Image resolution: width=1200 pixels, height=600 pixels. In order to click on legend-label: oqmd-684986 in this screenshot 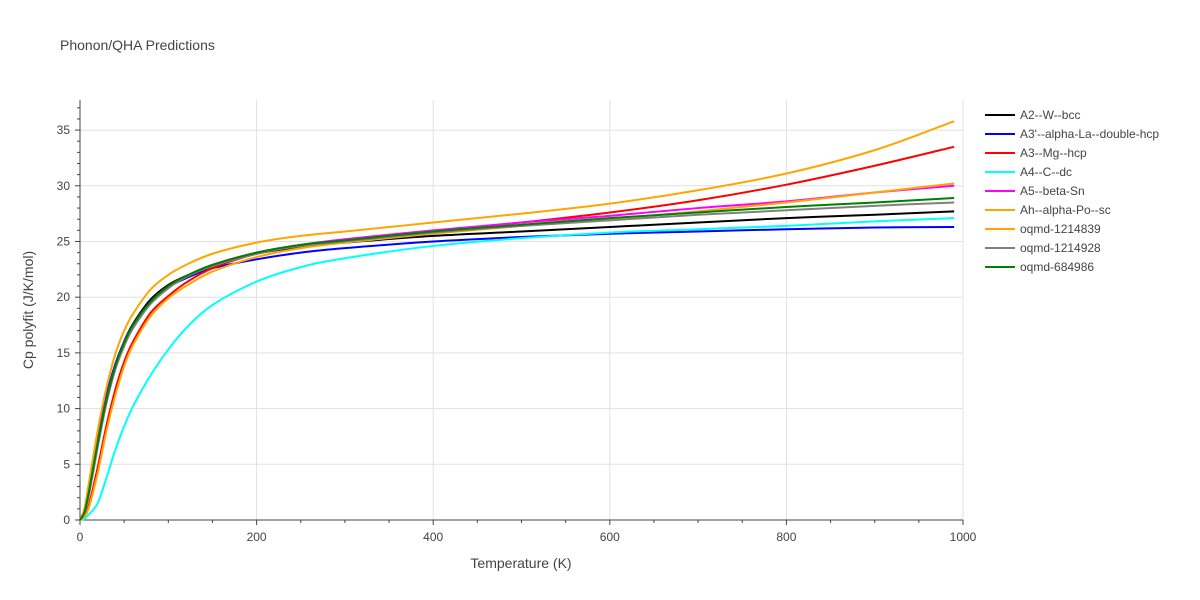, I will do `click(1057, 267)`.